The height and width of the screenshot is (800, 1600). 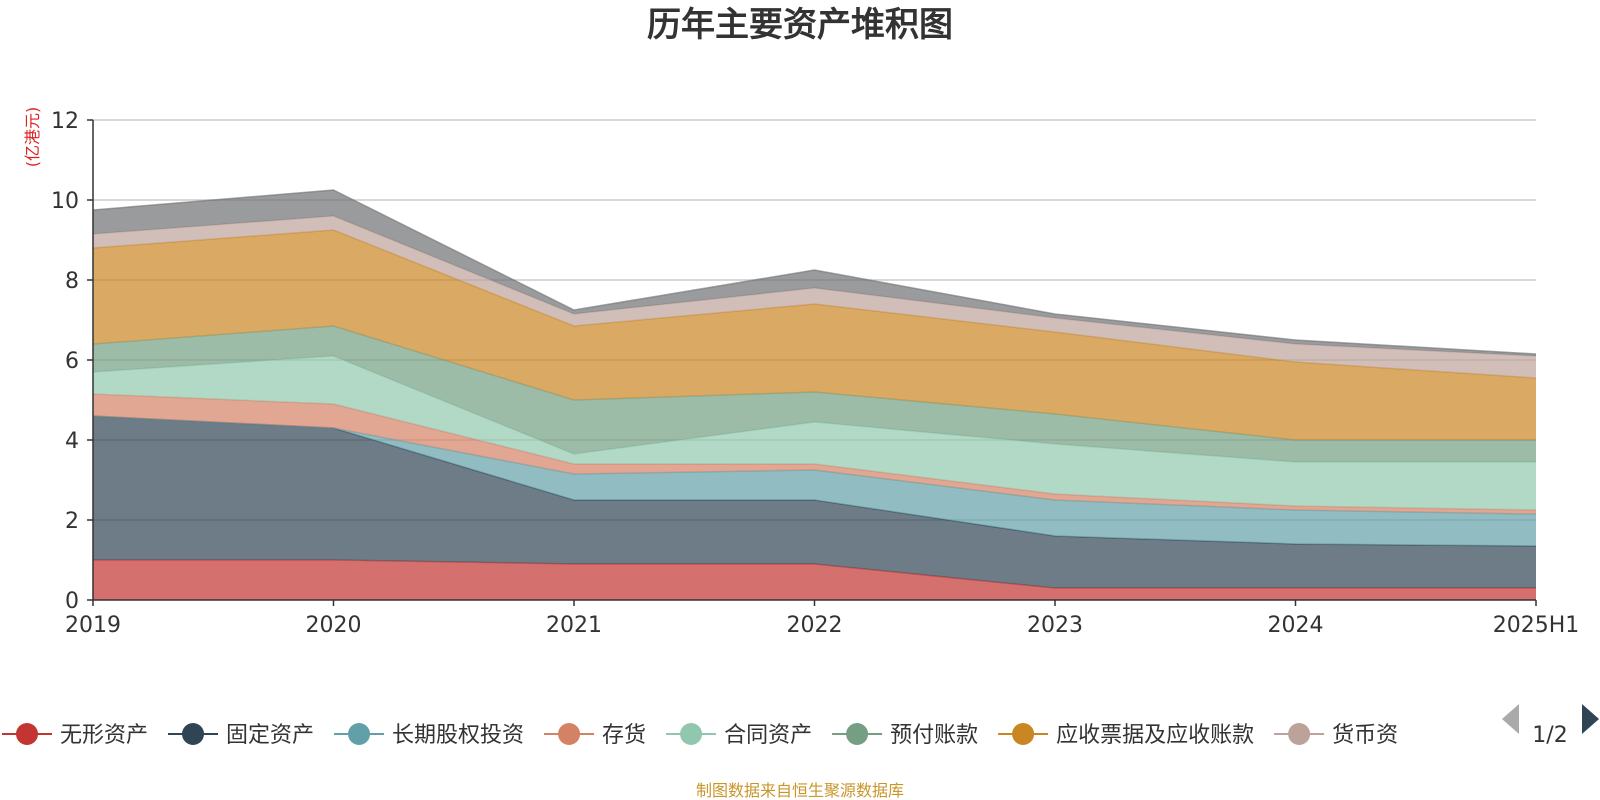 What do you see at coordinates (72, 521) in the screenshot?
I see `y-tick-label-1: 2` at bounding box center [72, 521].